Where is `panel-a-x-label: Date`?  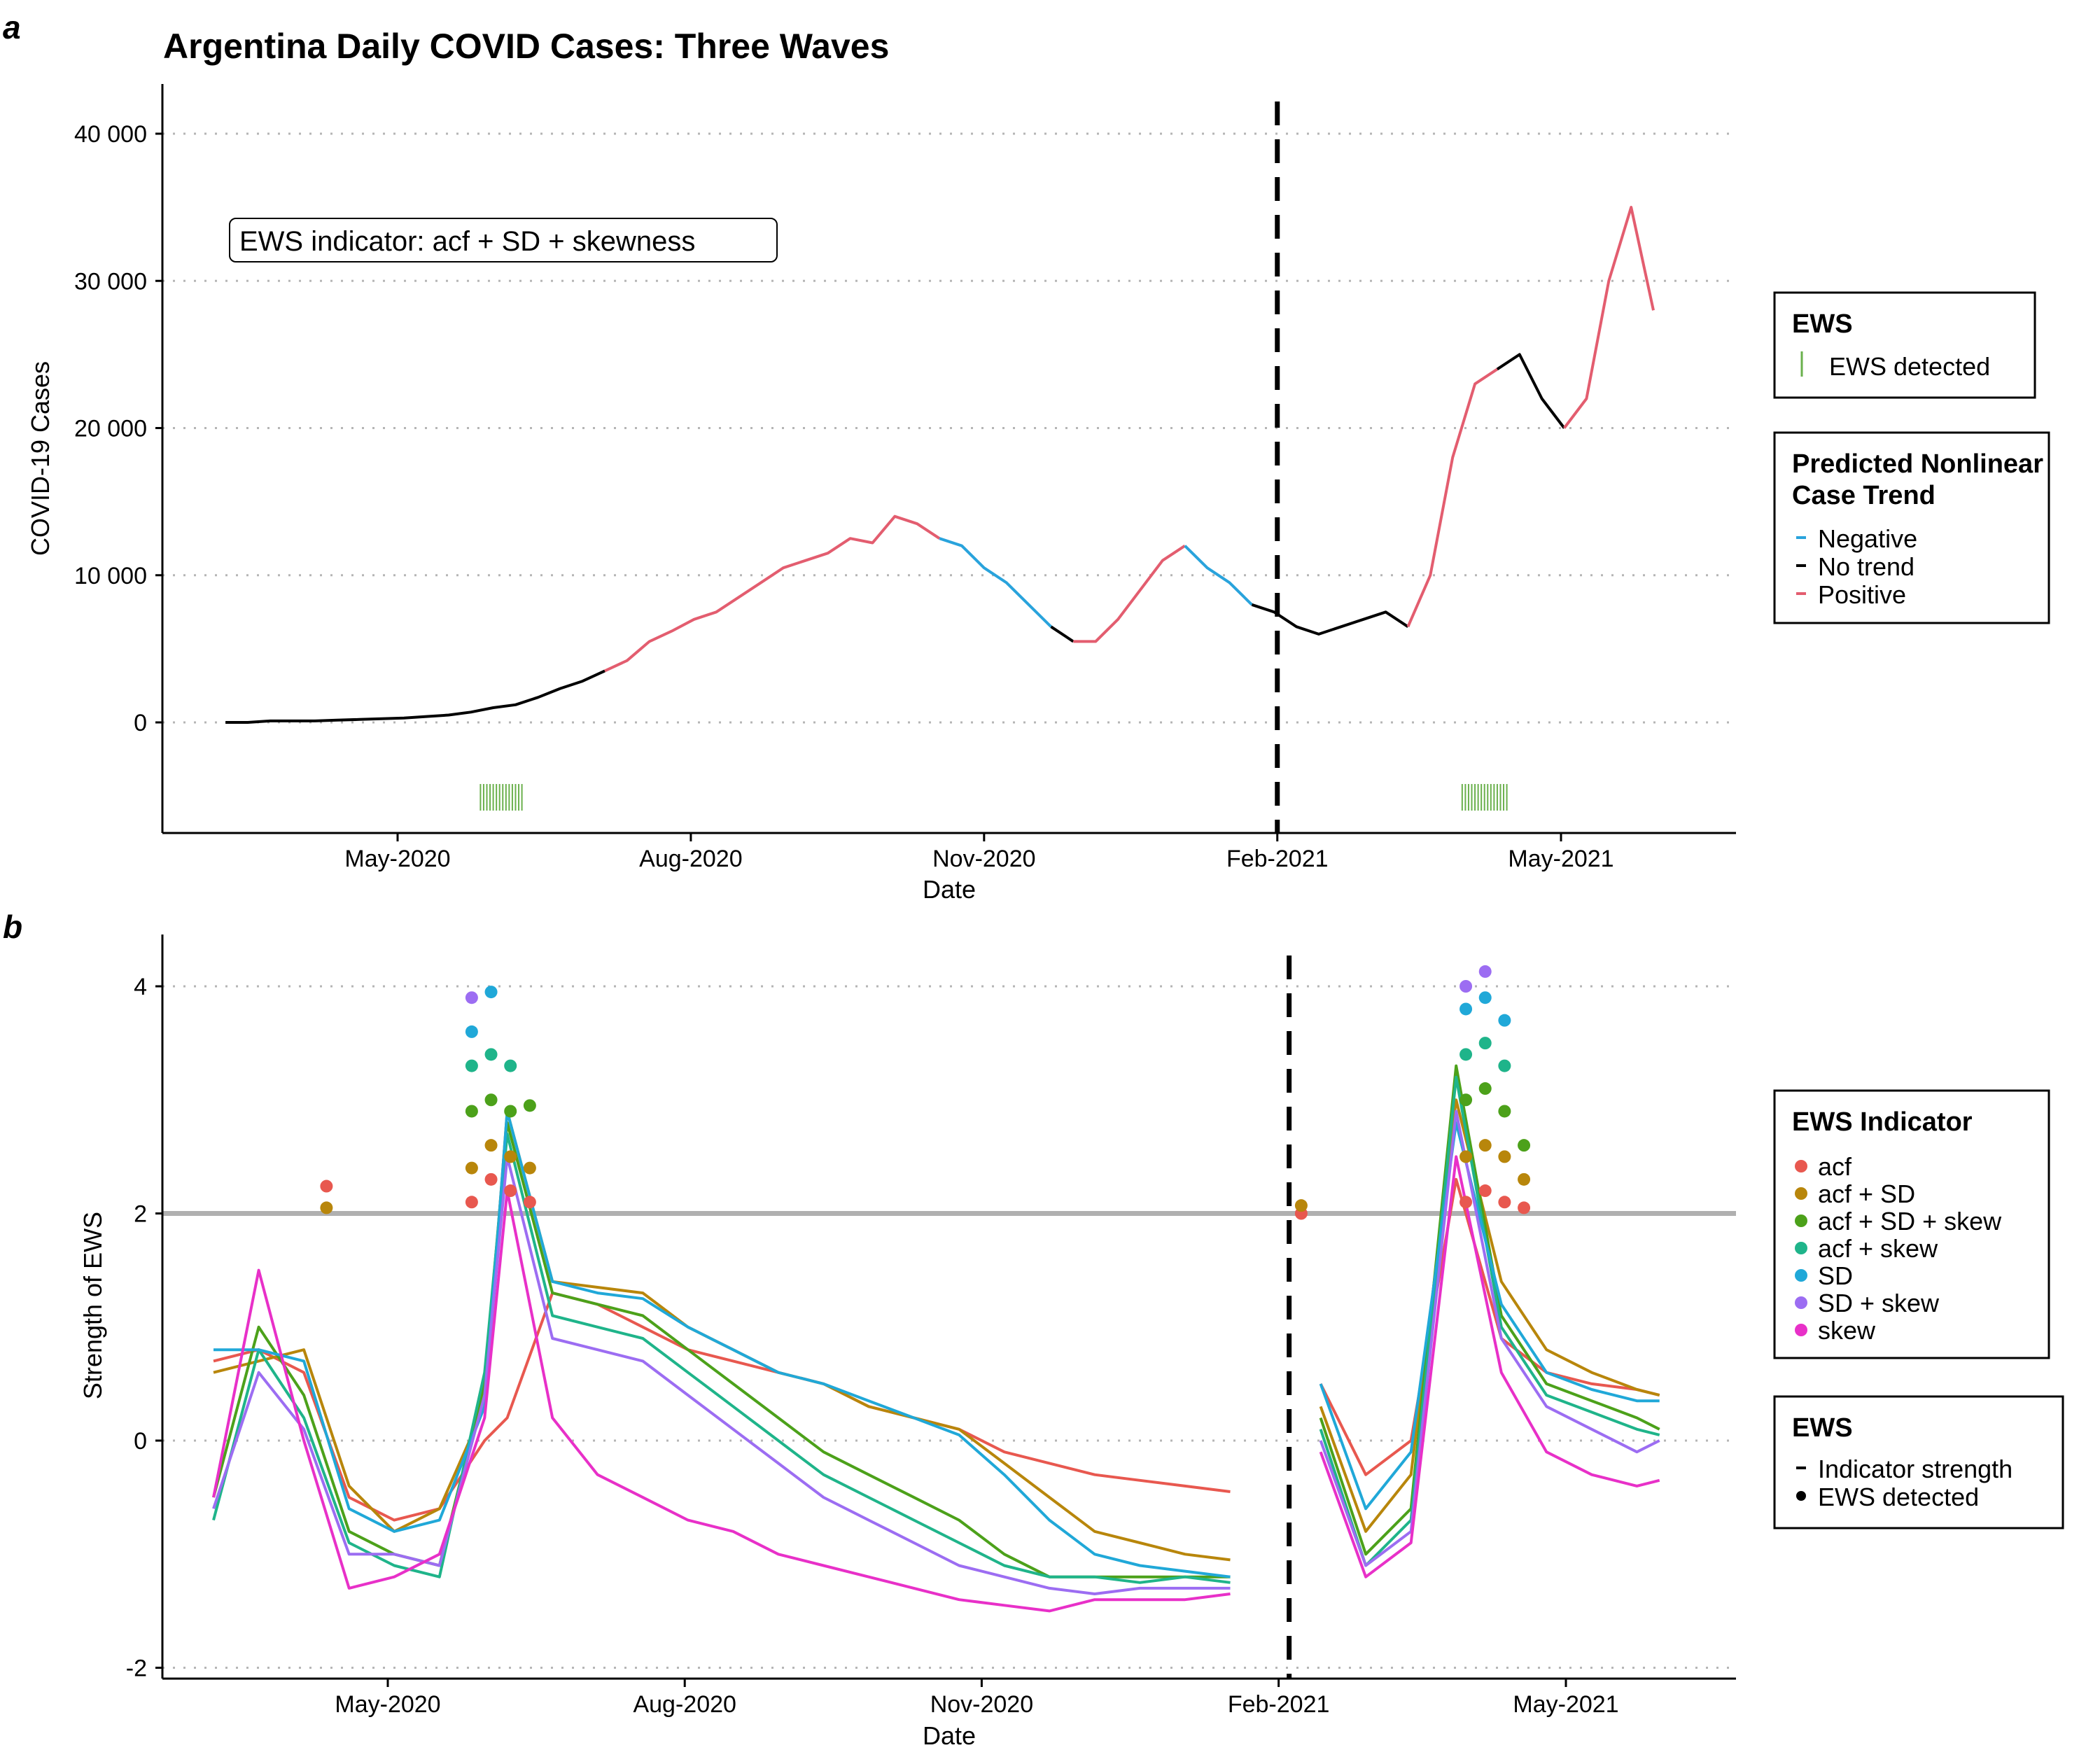
panel-a-x-label: Date is located at coordinates (949, 889).